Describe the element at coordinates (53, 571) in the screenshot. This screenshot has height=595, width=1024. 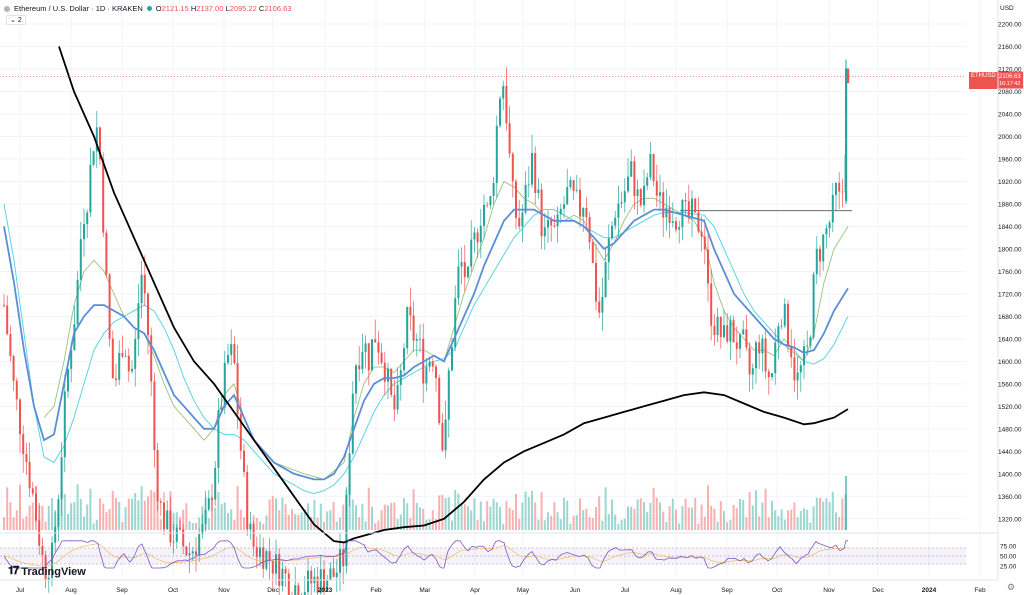
I see `tradingview-wordmark: TradingView` at that location.